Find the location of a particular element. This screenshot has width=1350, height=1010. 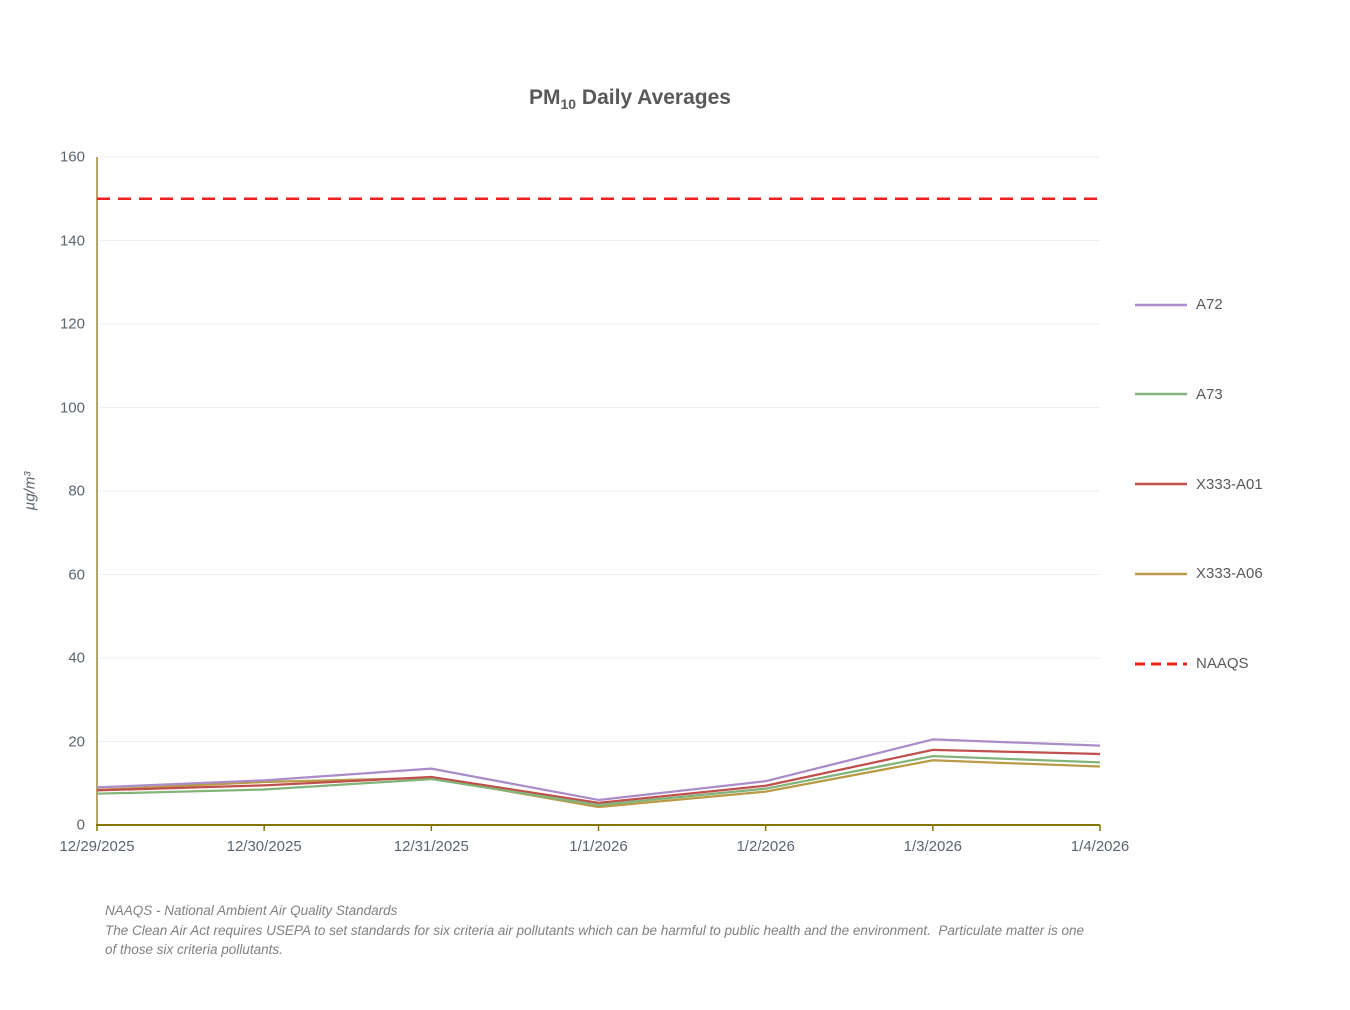

legend-label-x333-a01: X333-A01 is located at coordinates (1229, 484).